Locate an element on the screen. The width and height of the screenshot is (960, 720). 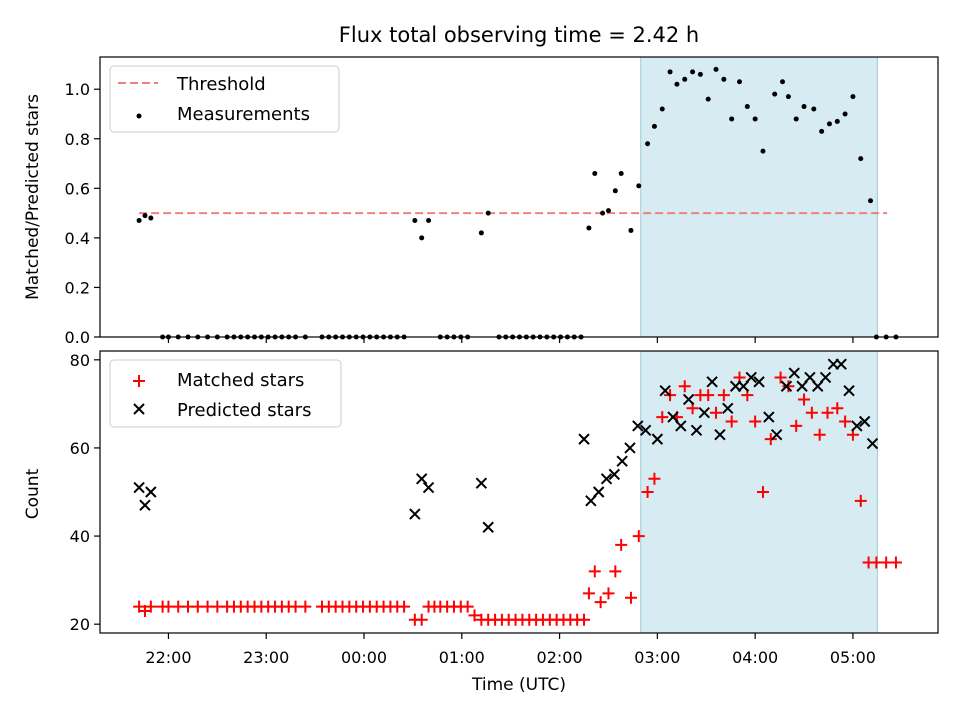
x-tick-label: 00:00 is located at coordinates (364, 657).